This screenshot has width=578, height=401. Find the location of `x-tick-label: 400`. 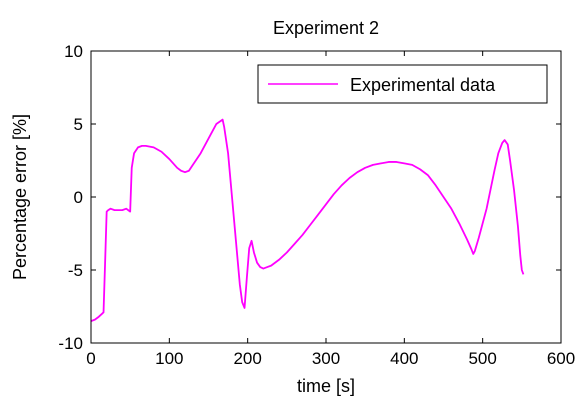

x-tick-label: 400 is located at coordinates (404, 358).